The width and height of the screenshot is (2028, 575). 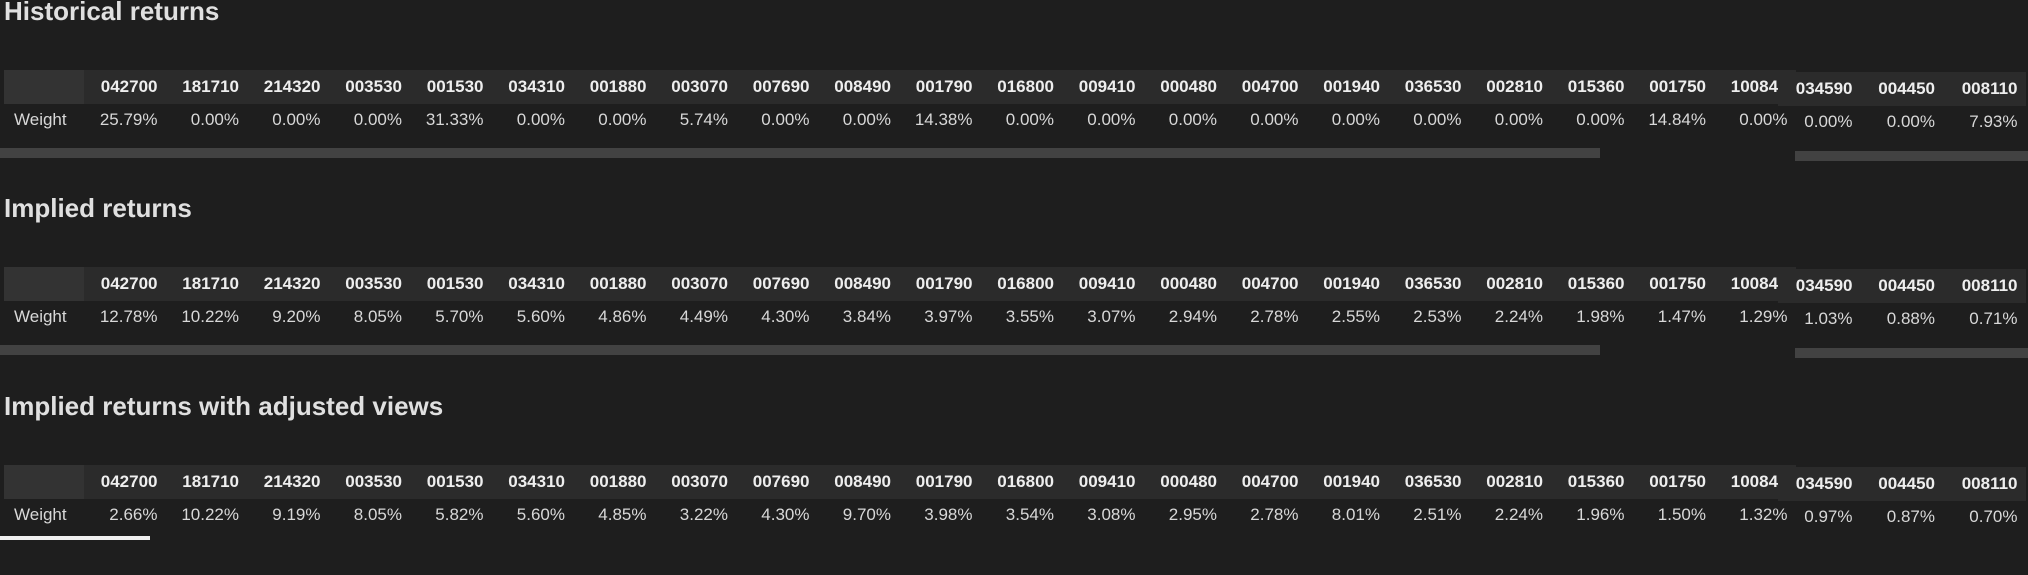 What do you see at coordinates (459, 514) in the screenshot?
I see `weight-cell: 5.82%` at bounding box center [459, 514].